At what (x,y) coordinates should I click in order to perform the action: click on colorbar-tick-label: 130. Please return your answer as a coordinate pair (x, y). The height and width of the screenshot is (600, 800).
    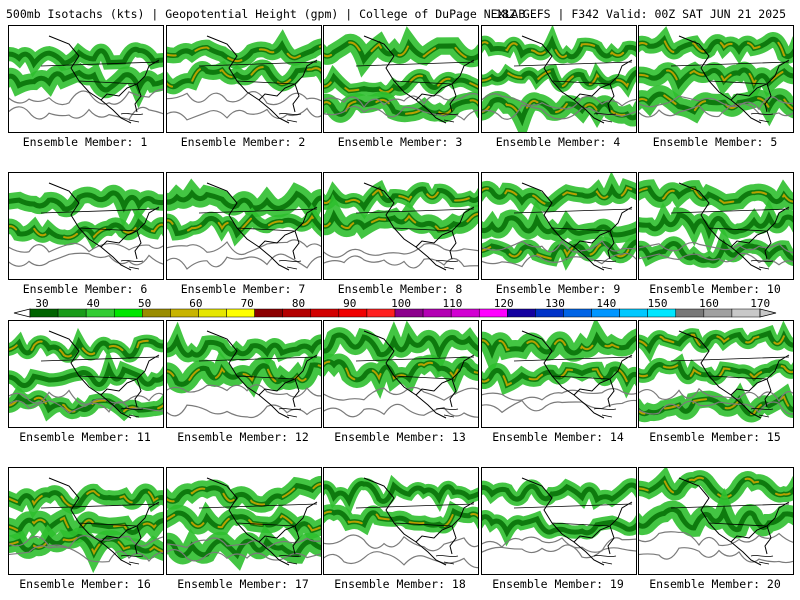
    Looking at the image, I should click on (555, 303).